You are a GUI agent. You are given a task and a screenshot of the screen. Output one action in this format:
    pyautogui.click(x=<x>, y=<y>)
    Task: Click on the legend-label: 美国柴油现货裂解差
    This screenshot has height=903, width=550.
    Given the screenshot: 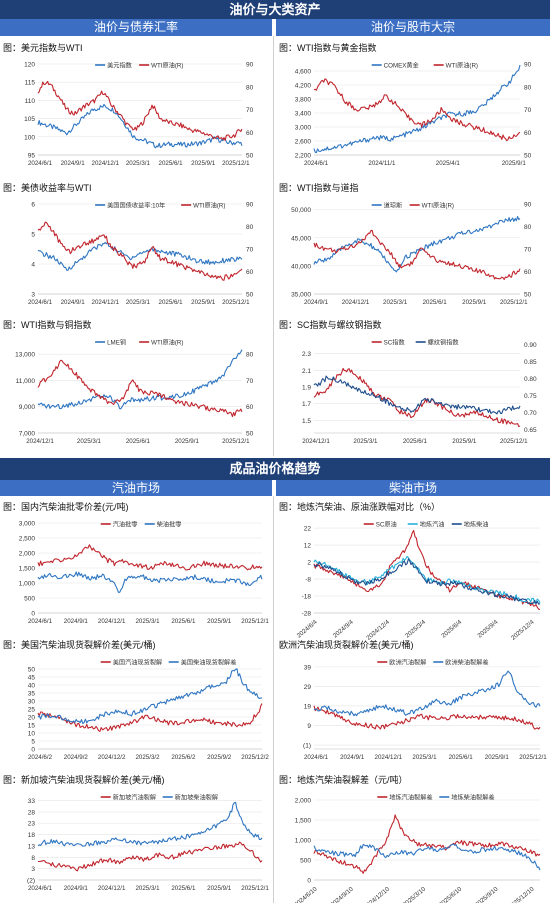 What is the action you would take?
    pyautogui.click(x=209, y=663)
    